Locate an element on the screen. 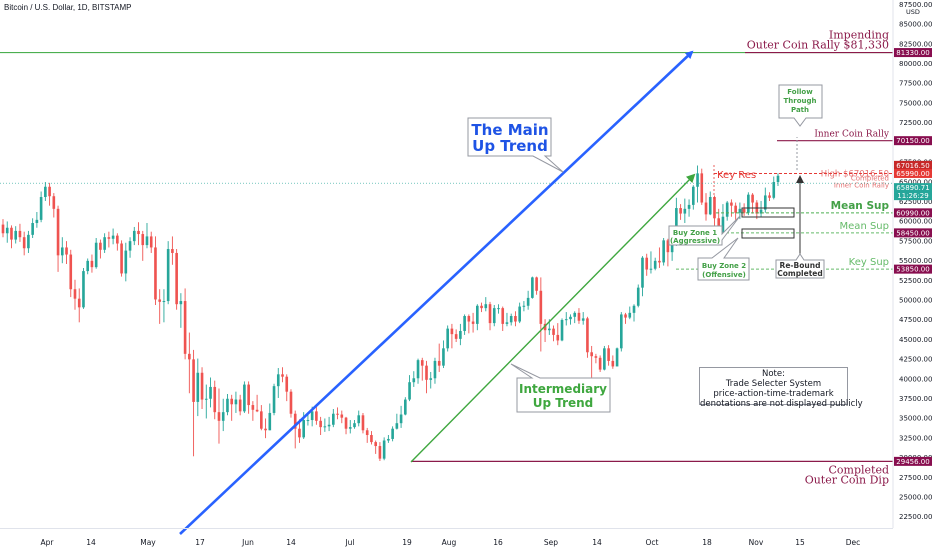 The image size is (932, 550). price-tick-label: 42500.00 is located at coordinates (915, 360).